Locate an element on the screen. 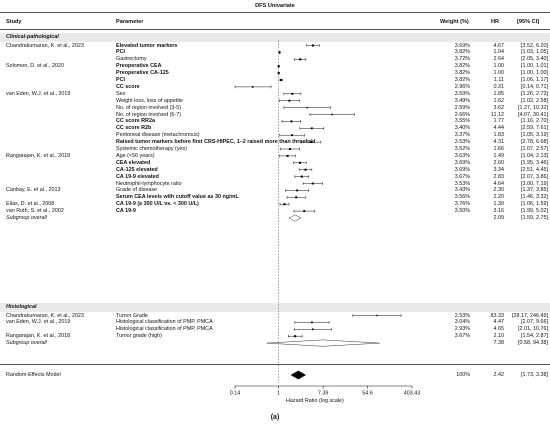  s1-row-21-ci: [3.00, 7.19] is located at coordinates (534, 183).